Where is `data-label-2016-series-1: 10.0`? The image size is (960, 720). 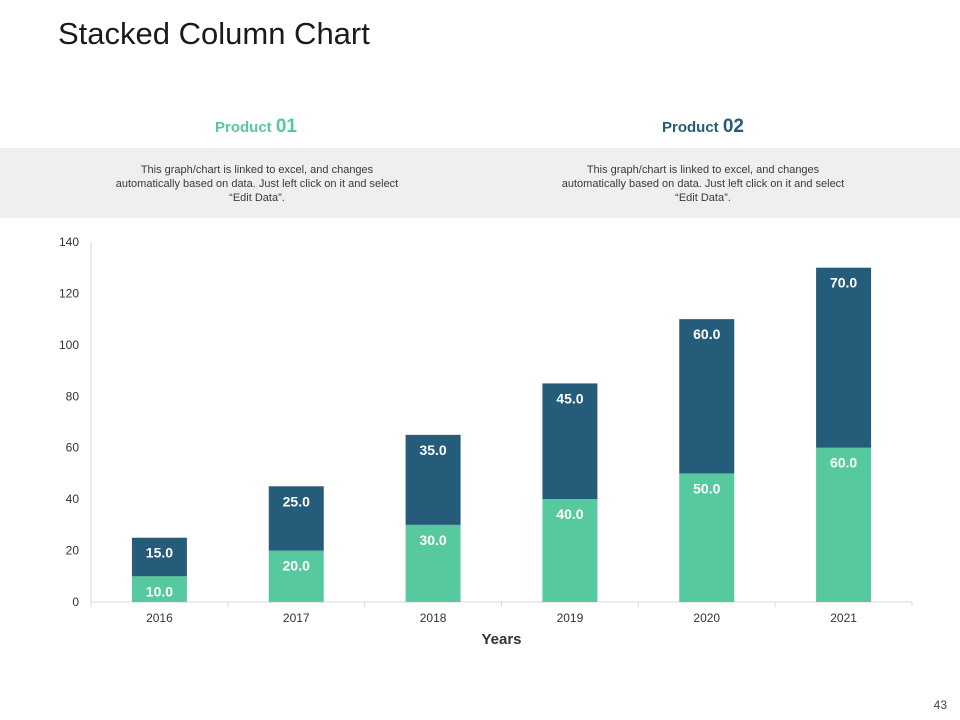 data-label-2016-series-1: 10.0 is located at coordinates (159, 591).